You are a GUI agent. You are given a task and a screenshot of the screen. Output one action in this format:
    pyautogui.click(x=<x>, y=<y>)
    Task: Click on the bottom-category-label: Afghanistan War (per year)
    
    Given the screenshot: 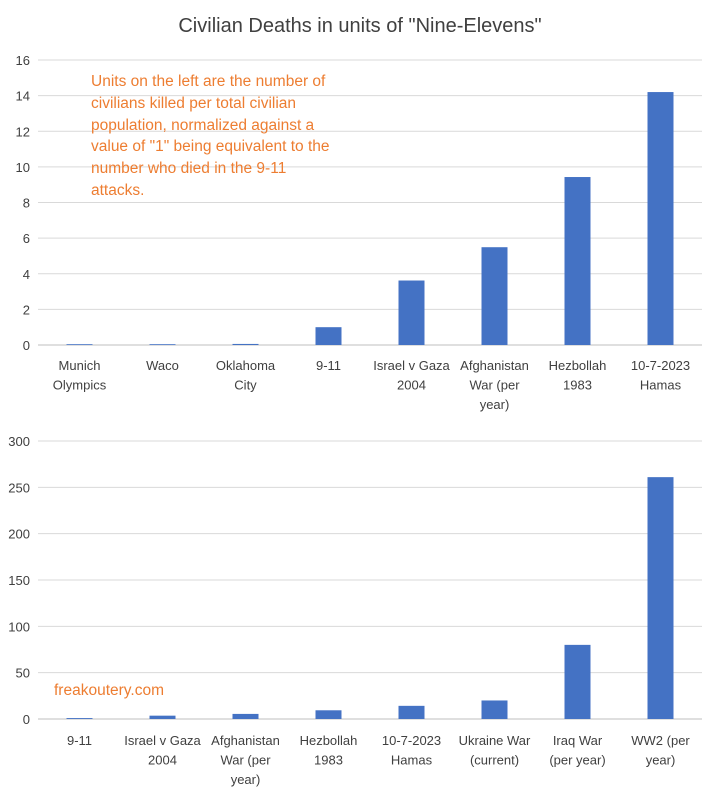 What is the action you would take?
    pyautogui.click(x=245, y=760)
    